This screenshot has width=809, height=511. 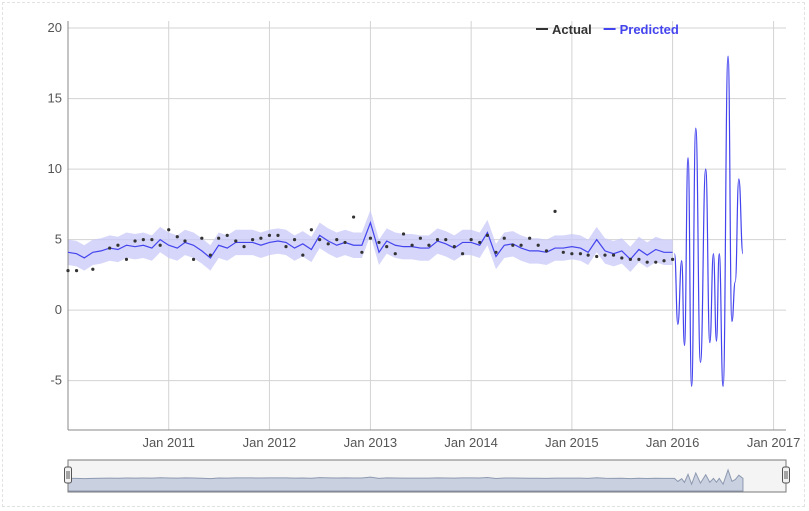 I want to click on range-navigator, so click(x=427, y=476).